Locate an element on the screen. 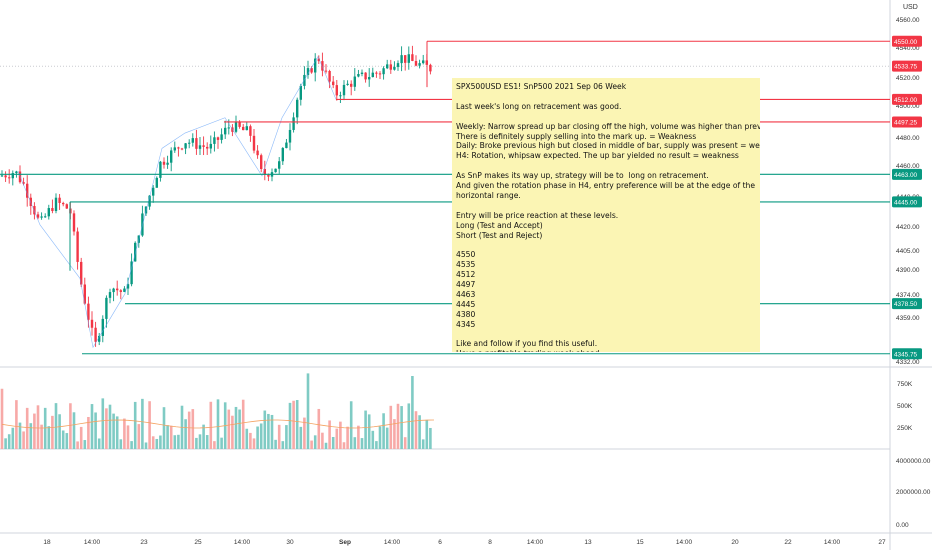  price-tick-label: 4359.00 is located at coordinates (908, 318).